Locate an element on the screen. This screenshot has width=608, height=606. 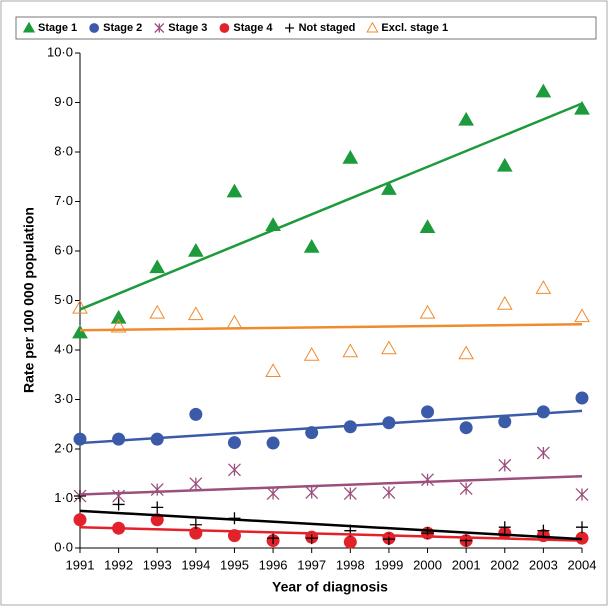
y-tick-label: 5·0 is located at coordinates (63, 299).